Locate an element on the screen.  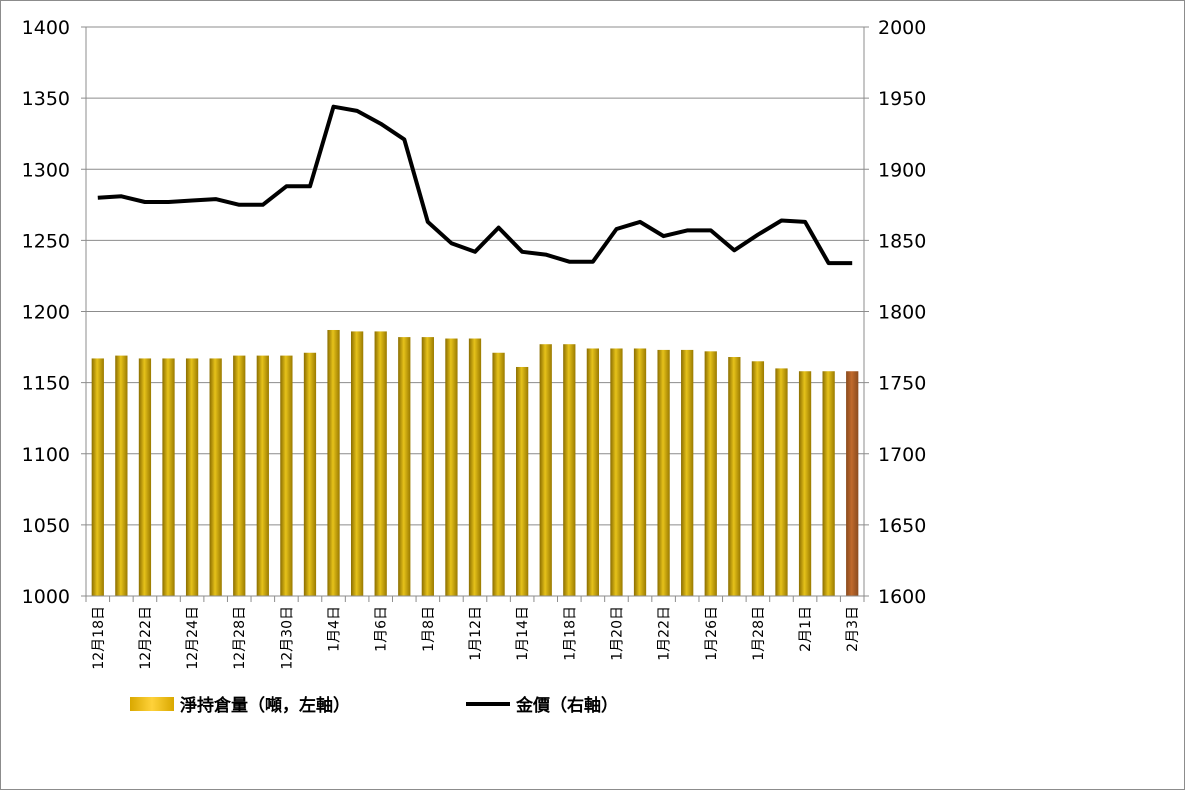
y-left-tick-label: 1300 is located at coordinates (46, 170).